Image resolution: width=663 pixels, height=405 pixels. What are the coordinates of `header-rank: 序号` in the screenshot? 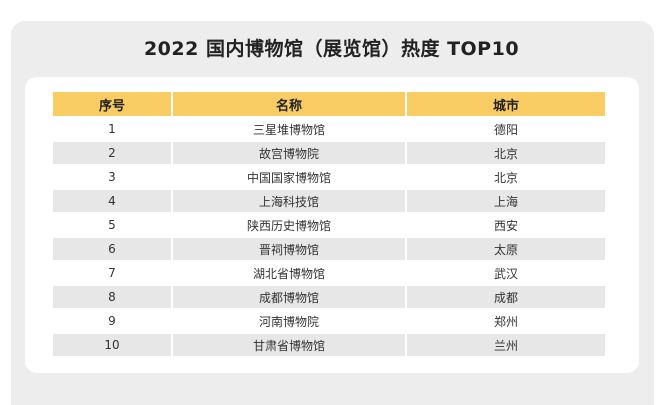 It's located at (112, 104).